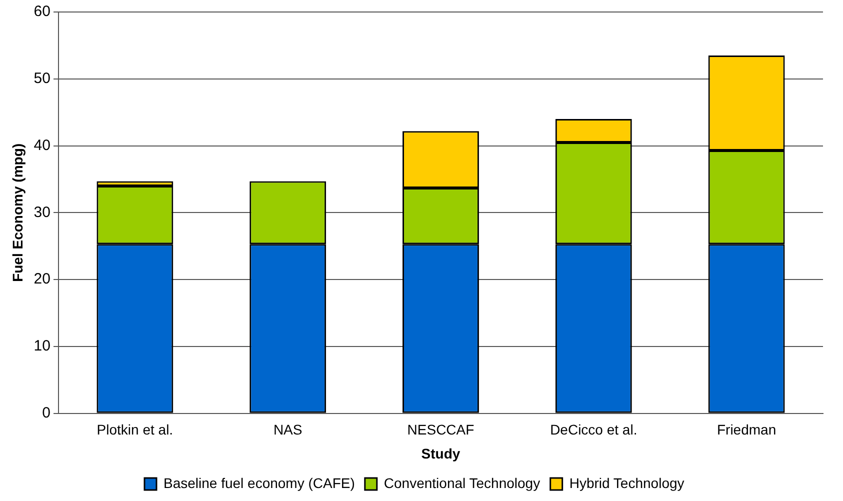 This screenshot has height=501, width=843. I want to click on x-tick-label: NESCCAF, so click(440, 430).